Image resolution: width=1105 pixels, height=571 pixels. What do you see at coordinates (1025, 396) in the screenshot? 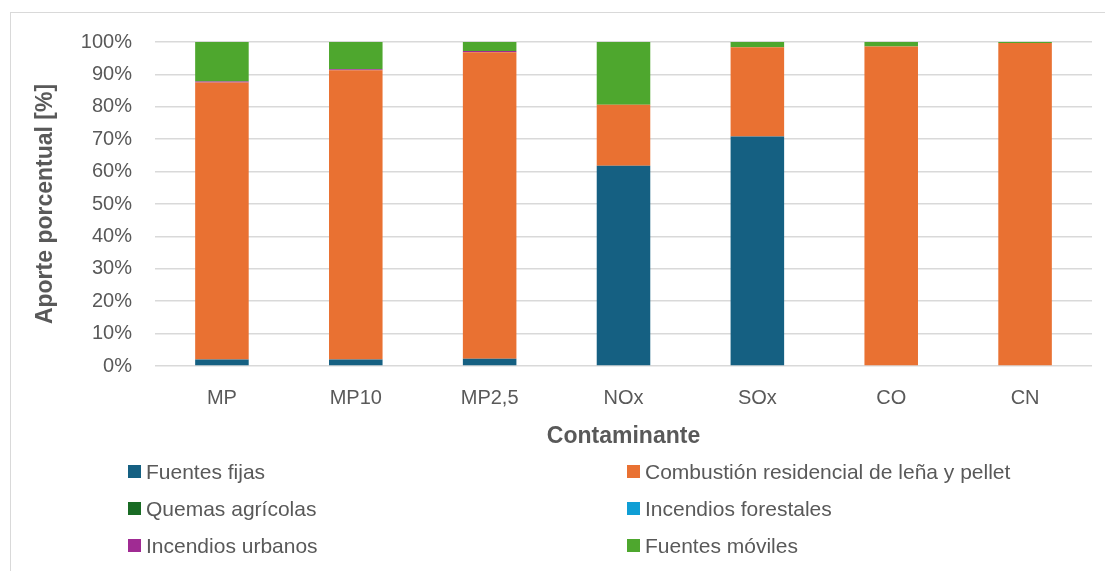
I see `x-tick-label: CN` at bounding box center [1025, 396].